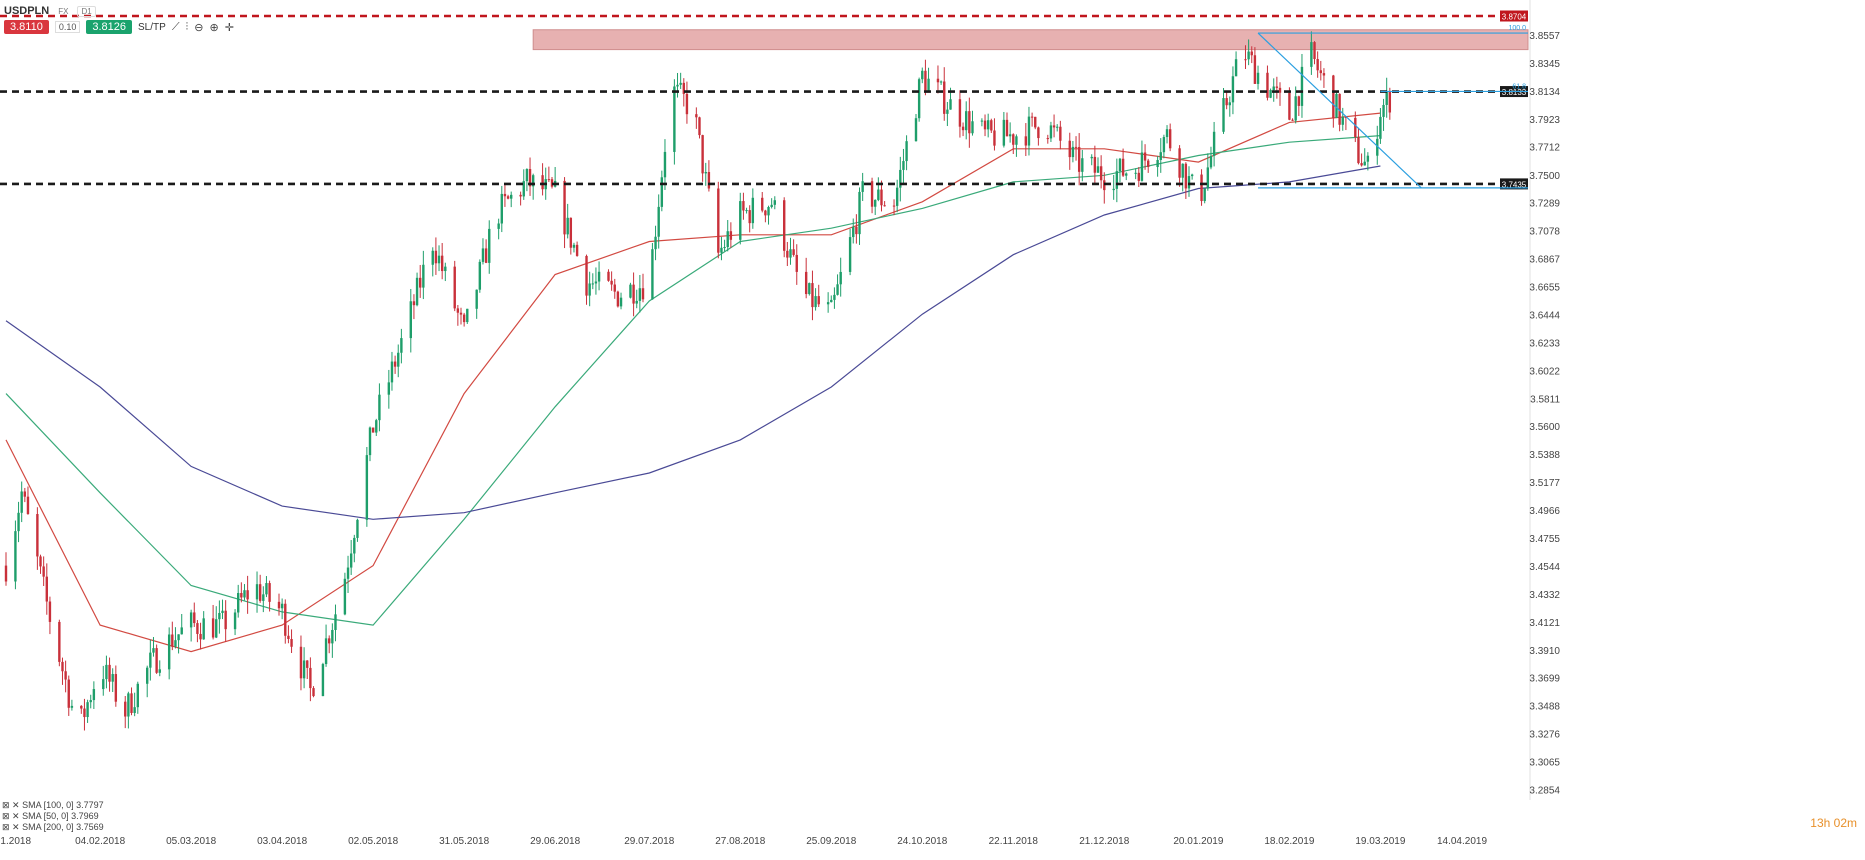  Describe the element at coordinates (1544, 651) in the screenshot. I see `y-tick-label: 3.3910` at that location.